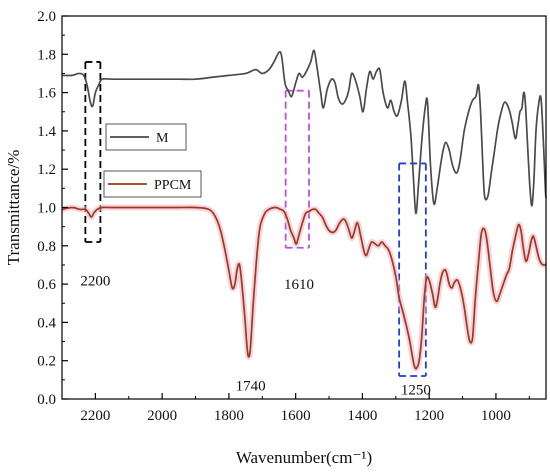  I want to click on peak-label-1610: 1610, so click(299, 285).